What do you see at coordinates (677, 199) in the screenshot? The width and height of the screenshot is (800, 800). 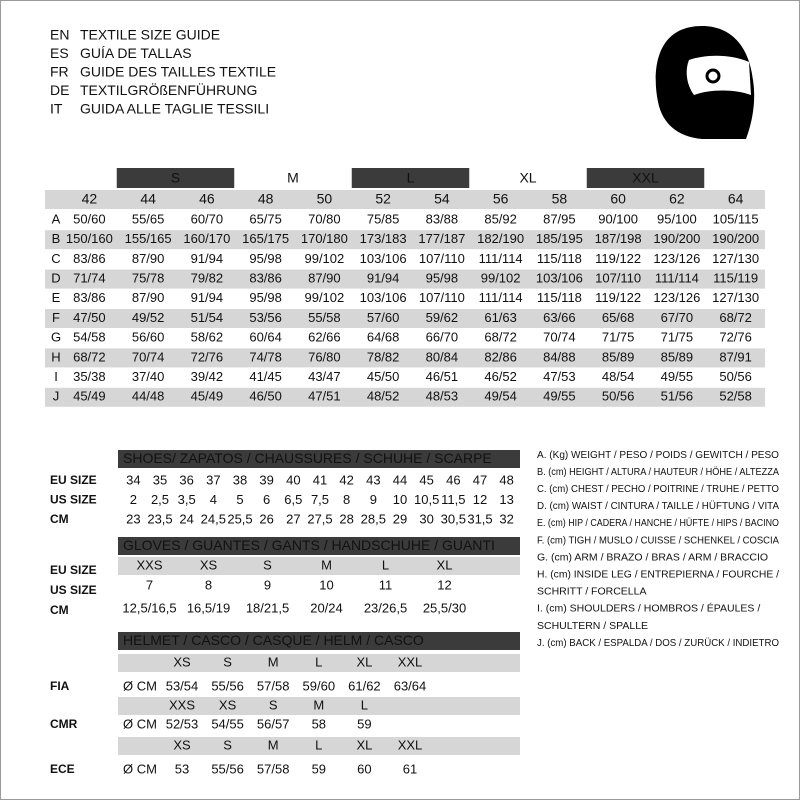 I see `size-number: 62` at bounding box center [677, 199].